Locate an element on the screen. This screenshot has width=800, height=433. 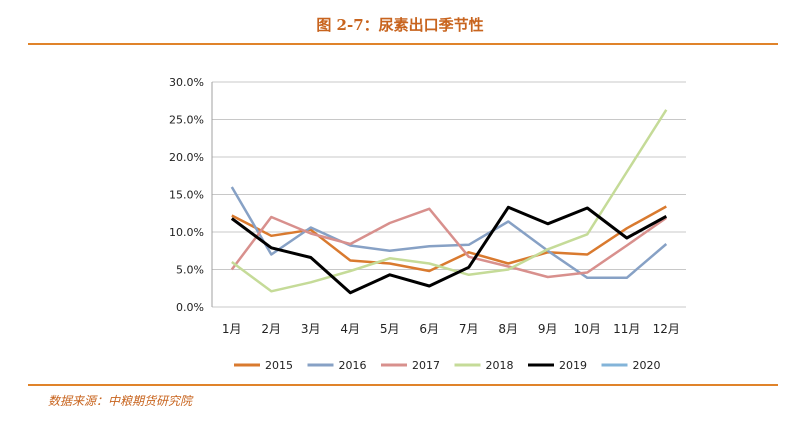
x-tick-label: 12月 is located at coordinates (666, 329).